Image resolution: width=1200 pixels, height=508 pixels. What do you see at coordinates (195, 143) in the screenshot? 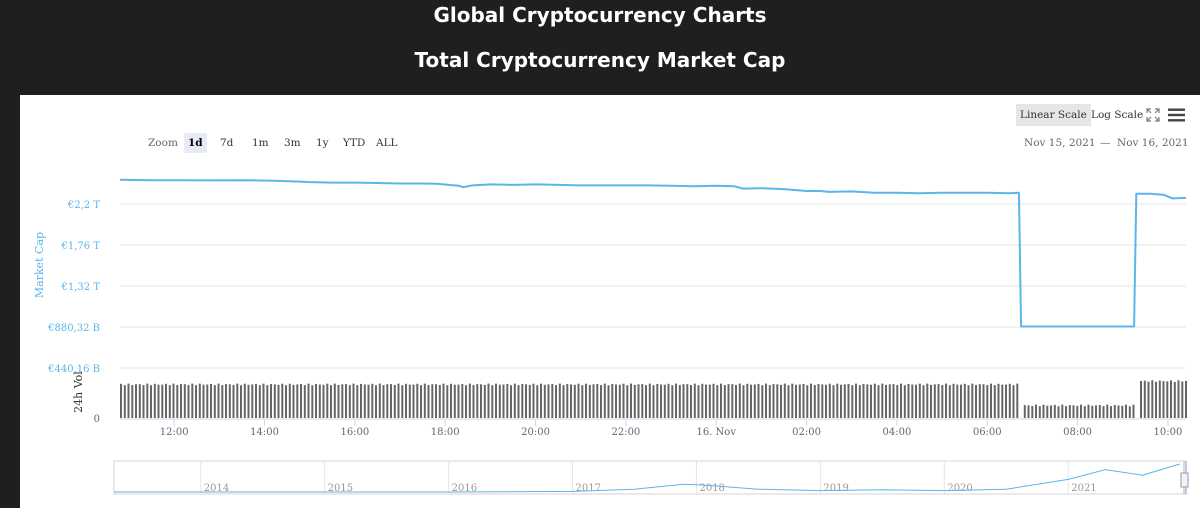
I see `zoom-button-1d: 1d` at bounding box center [195, 143].